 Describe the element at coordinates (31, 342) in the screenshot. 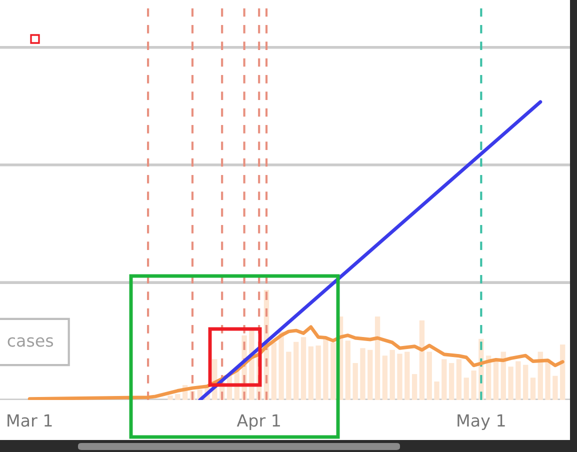

I see `annotation: cases` at that location.